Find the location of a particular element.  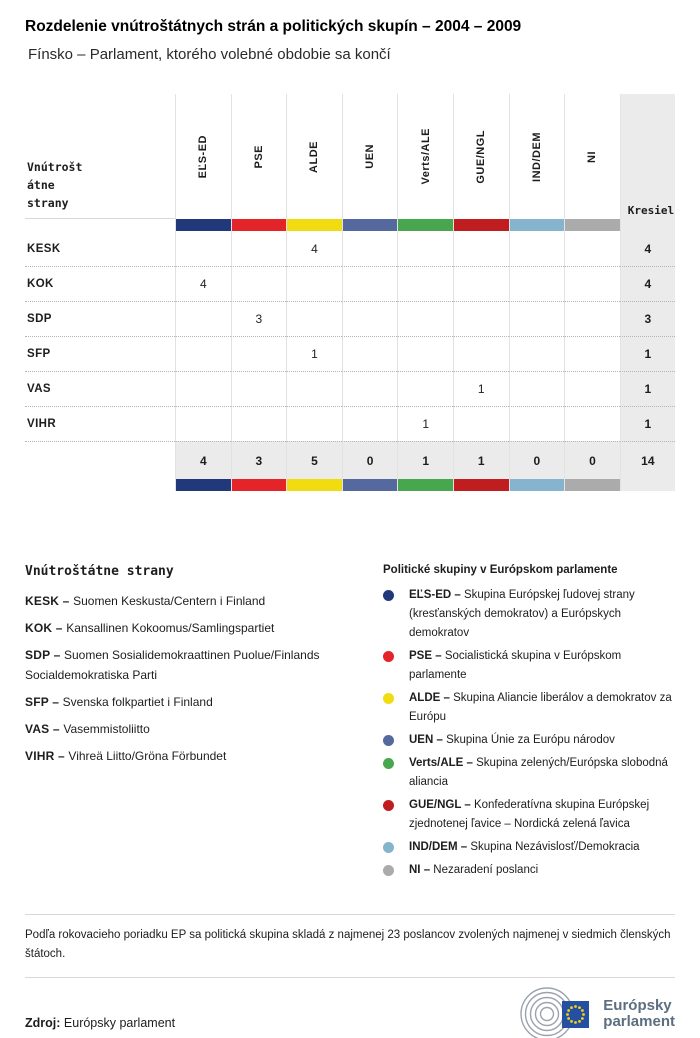

corner-header-line: Vnútrošt is located at coordinates (55, 167).